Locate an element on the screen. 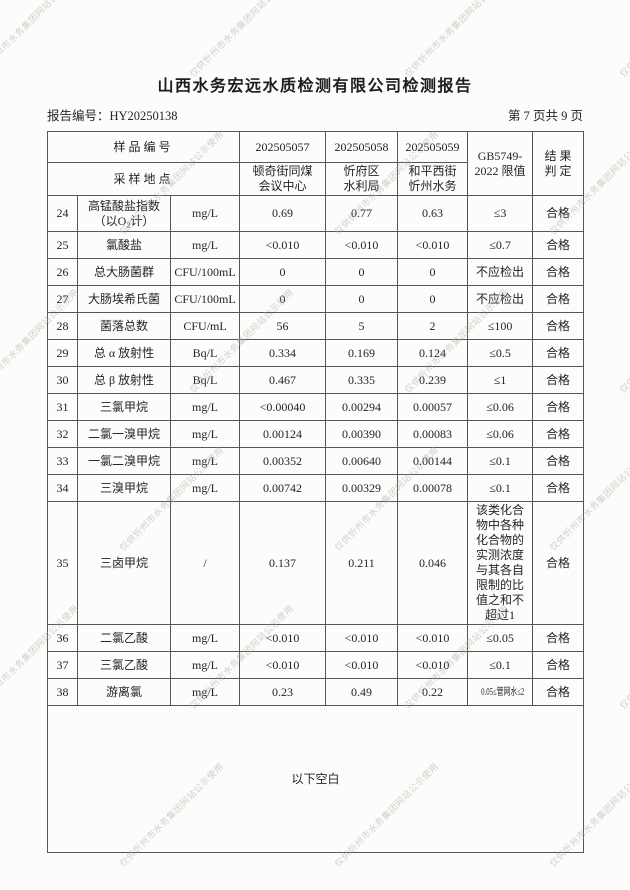 The width and height of the screenshot is (630, 890). table-row: 28 菌落总数 CFU/mL 56 5 2 ≤100 合格 is located at coordinates (316, 326).